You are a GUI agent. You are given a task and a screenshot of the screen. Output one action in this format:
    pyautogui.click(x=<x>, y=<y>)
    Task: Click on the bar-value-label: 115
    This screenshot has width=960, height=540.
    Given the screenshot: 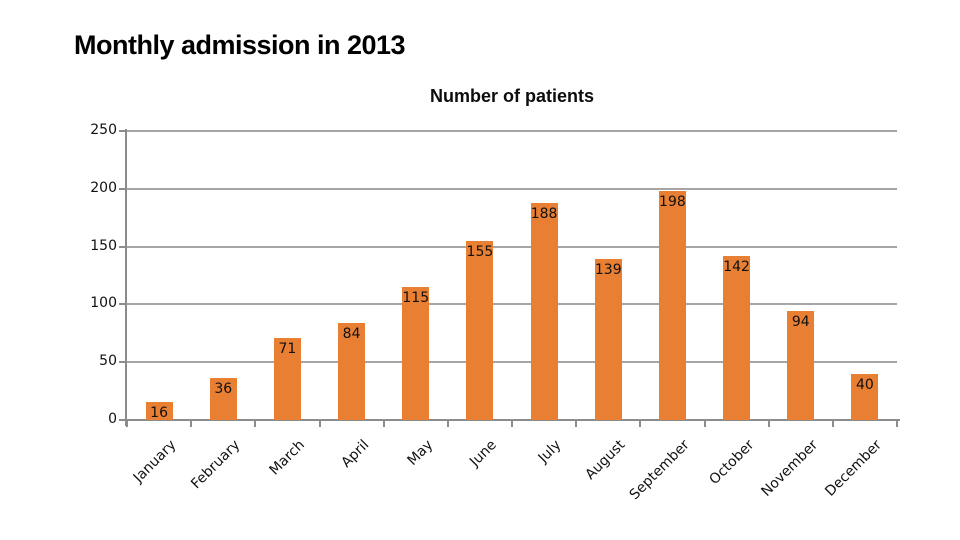 What is the action you would take?
    pyautogui.click(x=416, y=298)
    